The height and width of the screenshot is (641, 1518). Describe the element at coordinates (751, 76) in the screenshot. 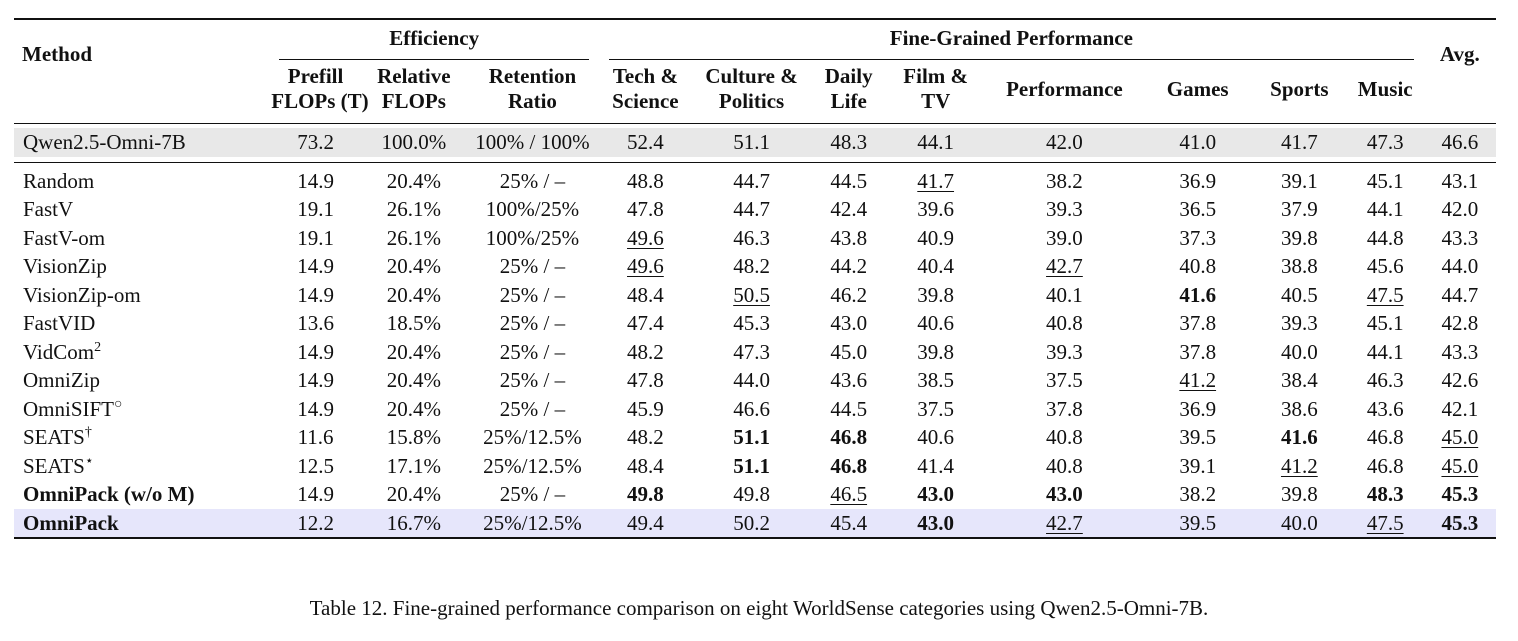

I see `header-column-line: Culture &` at that location.